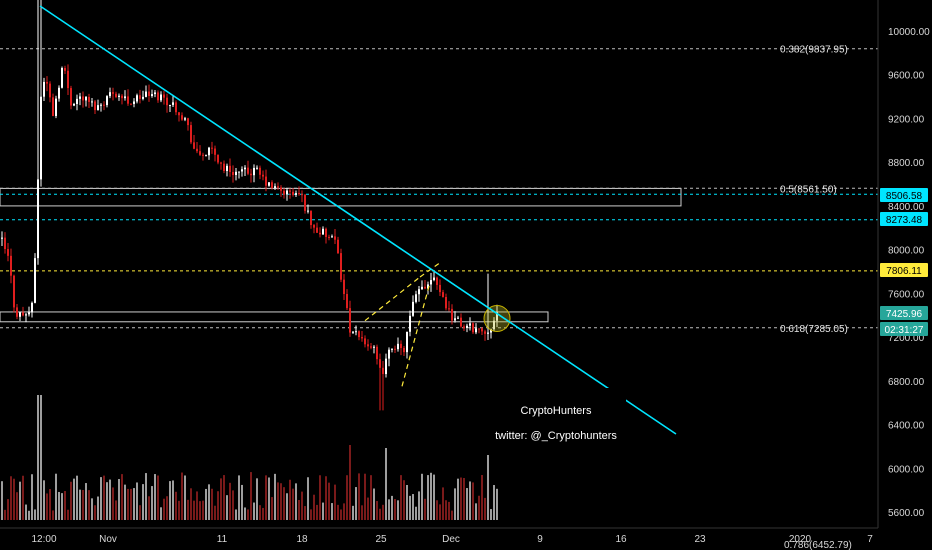 Image resolution: width=932 pixels, height=550 pixels. What do you see at coordinates (906, 119) in the screenshot?
I see `y-tick-label: 9200.00` at bounding box center [906, 119].